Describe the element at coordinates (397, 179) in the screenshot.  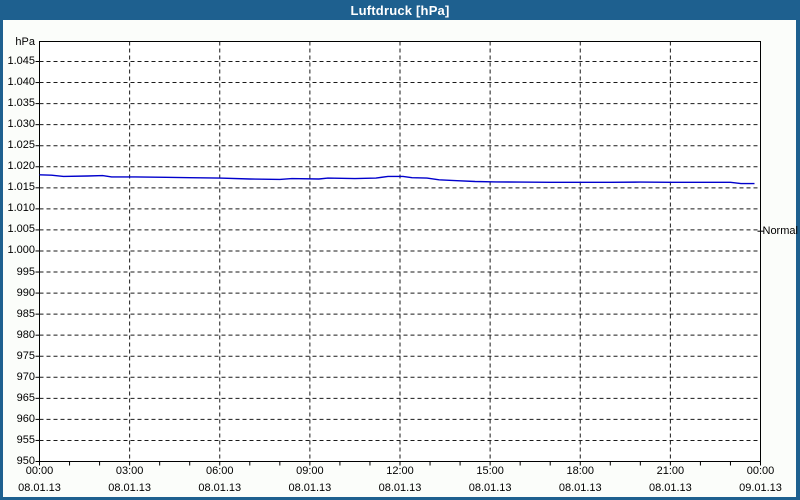
I see `pressure-line` at that location.